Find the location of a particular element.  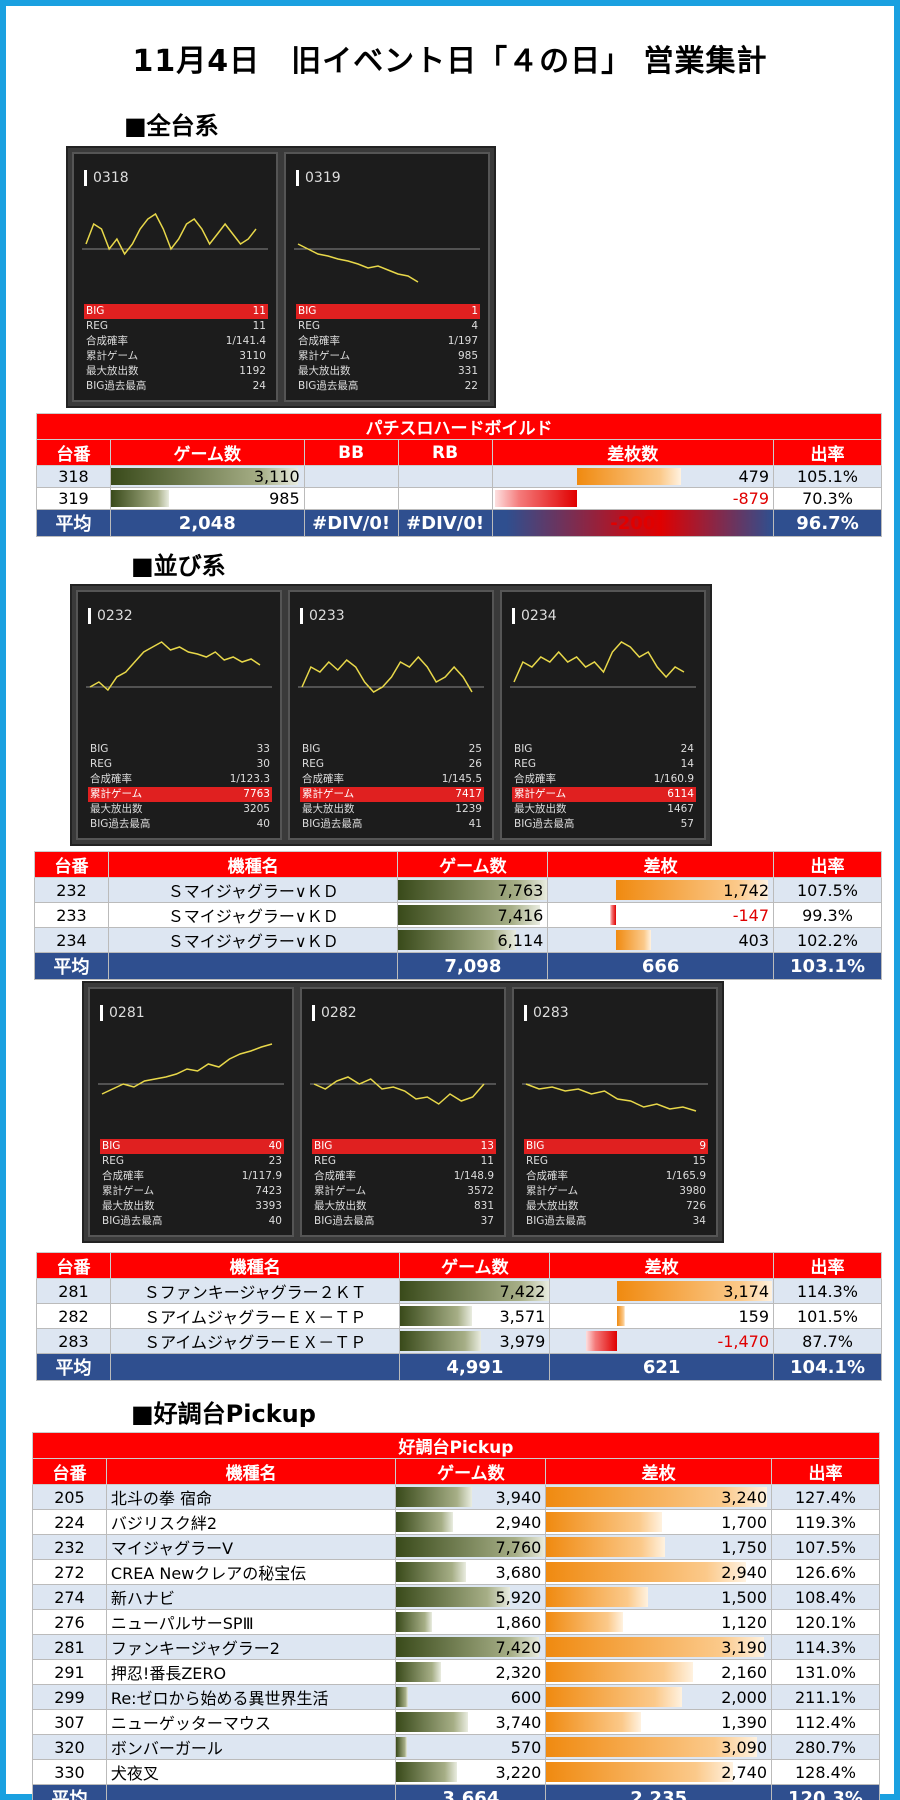

machine-name: ＳアイムジャグラーＥＸ－ＴＰ is located at coordinates (255, 1316).